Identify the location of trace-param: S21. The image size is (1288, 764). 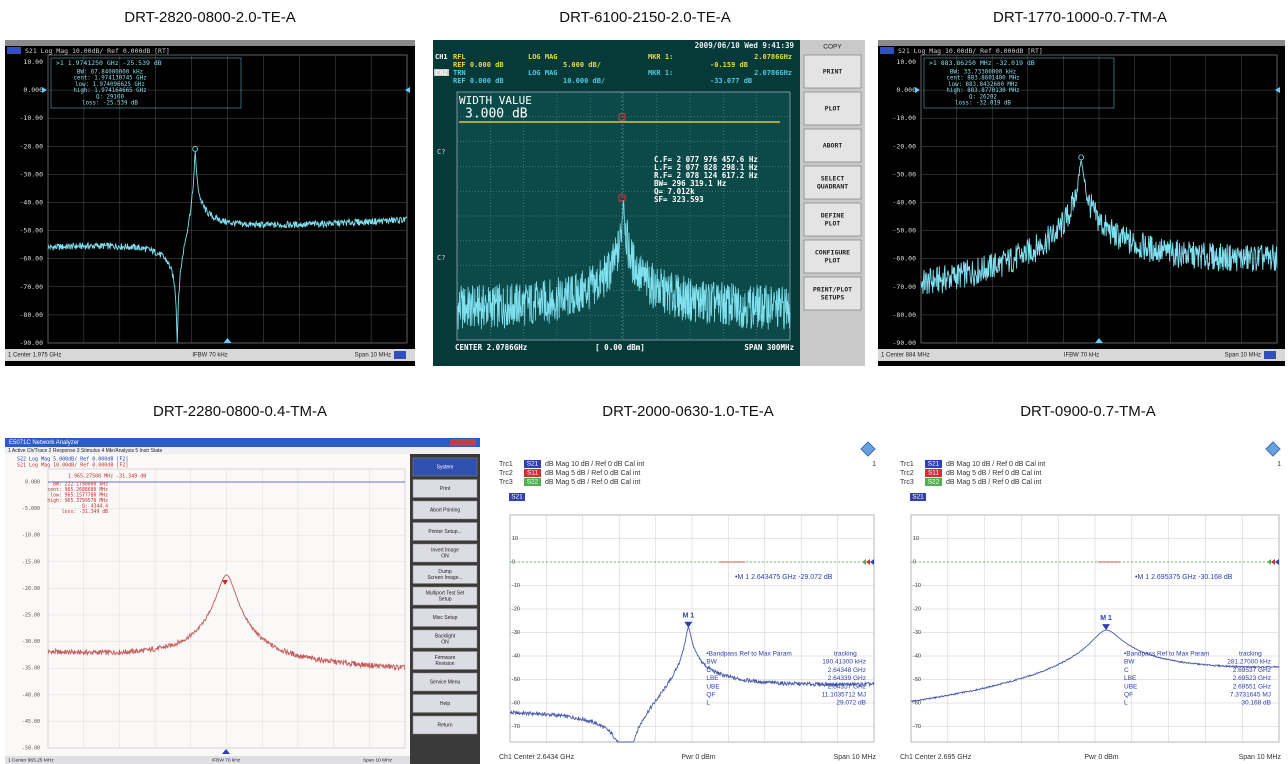
(533, 464).